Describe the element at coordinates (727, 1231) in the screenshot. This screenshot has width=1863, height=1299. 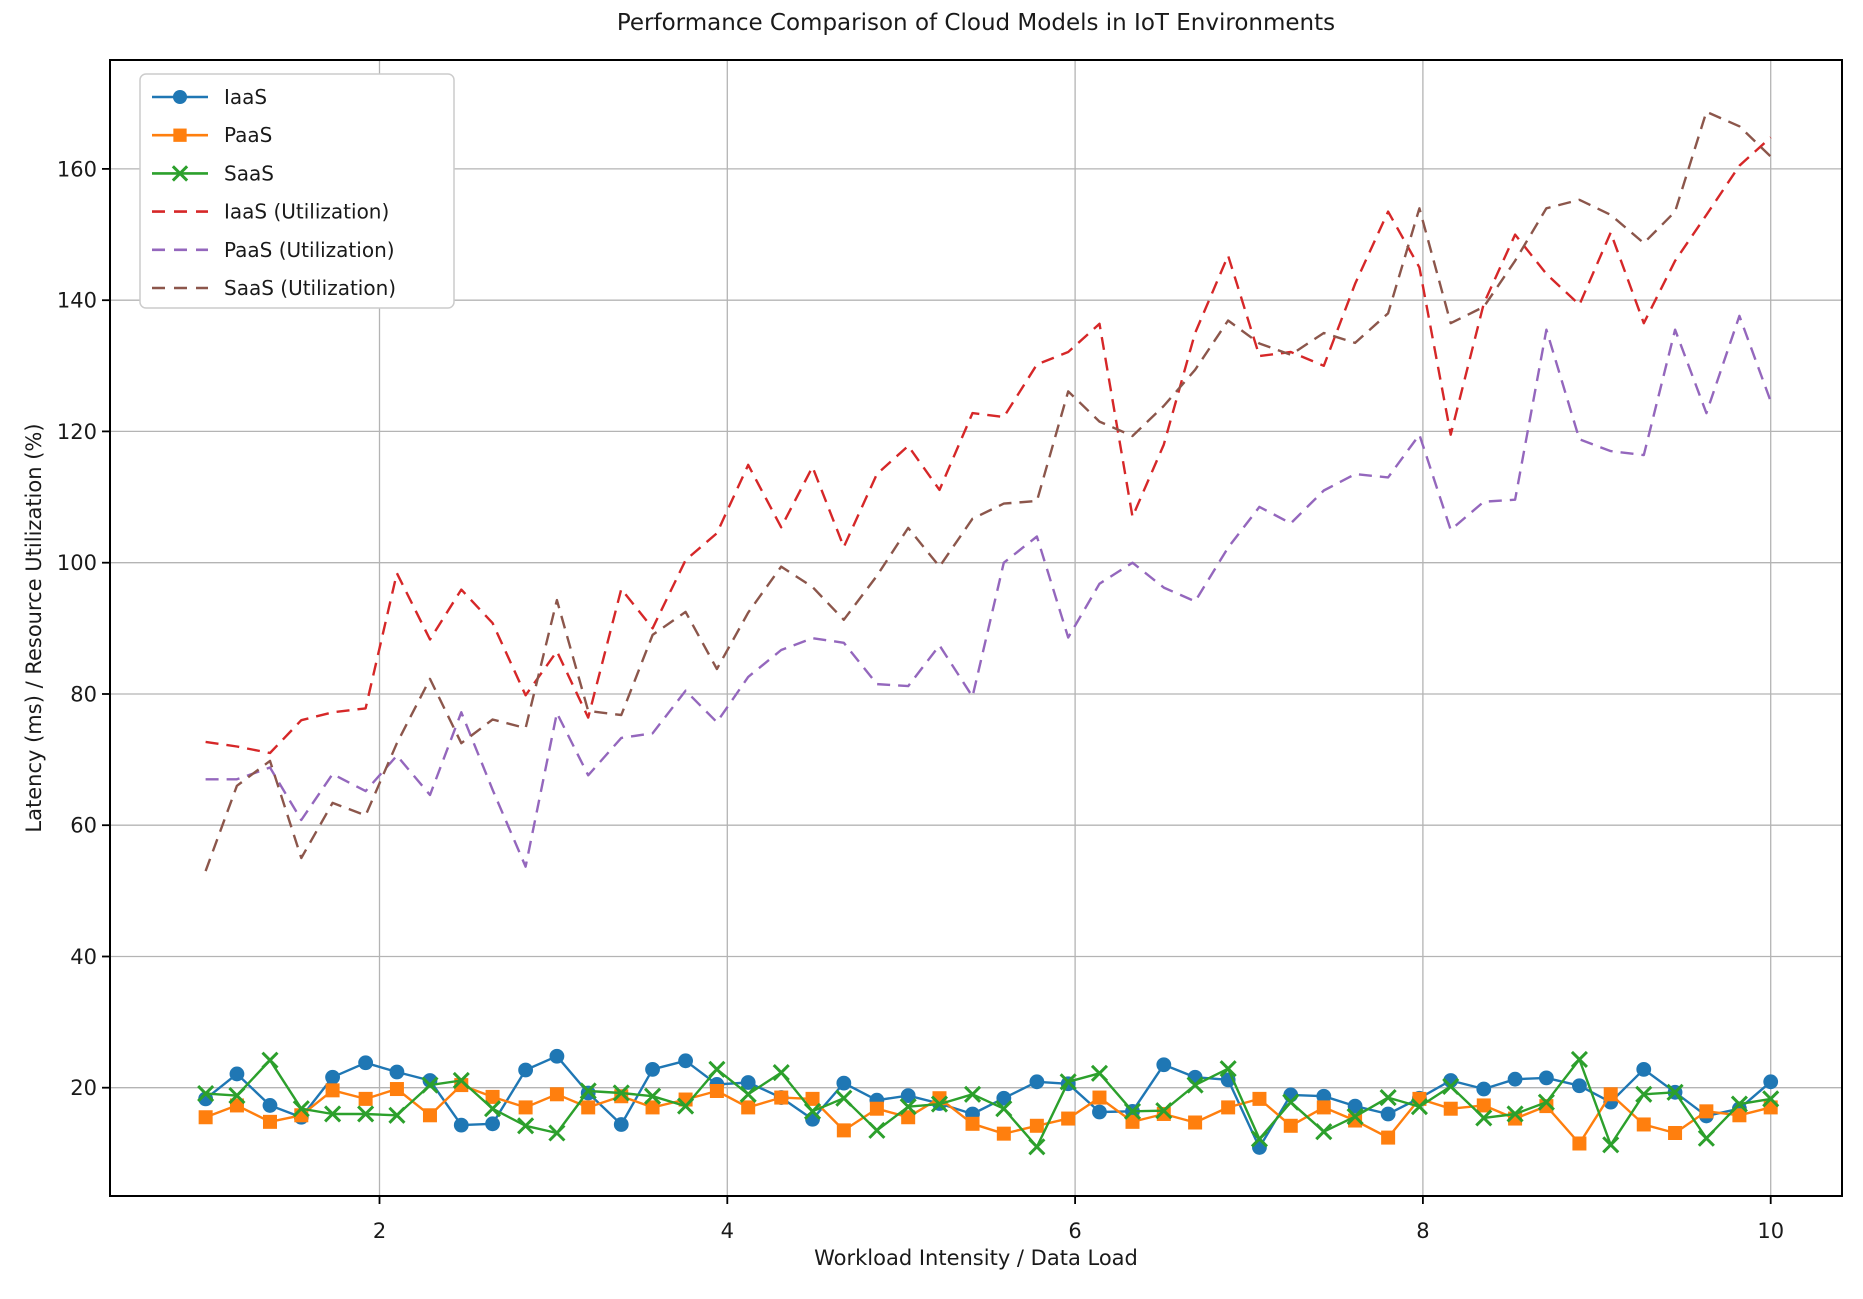
I see `x-tick-label-4: 4` at that location.